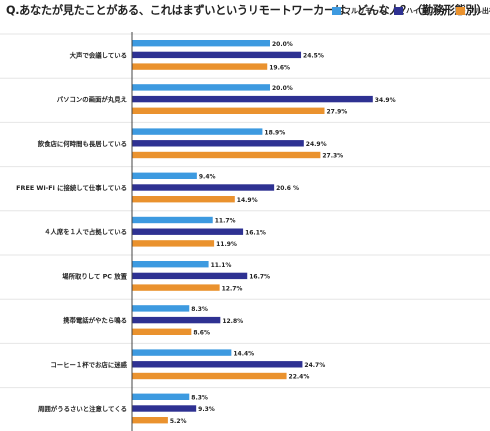 This screenshot has width=490, height=431. I want to click on category-label: パソコンの画面が丸見え, so click(92, 99).